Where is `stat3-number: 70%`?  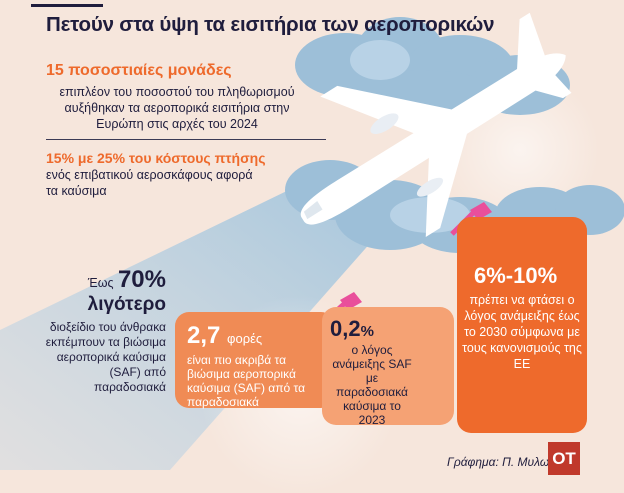
stat3-number: 70% is located at coordinates (141, 279).